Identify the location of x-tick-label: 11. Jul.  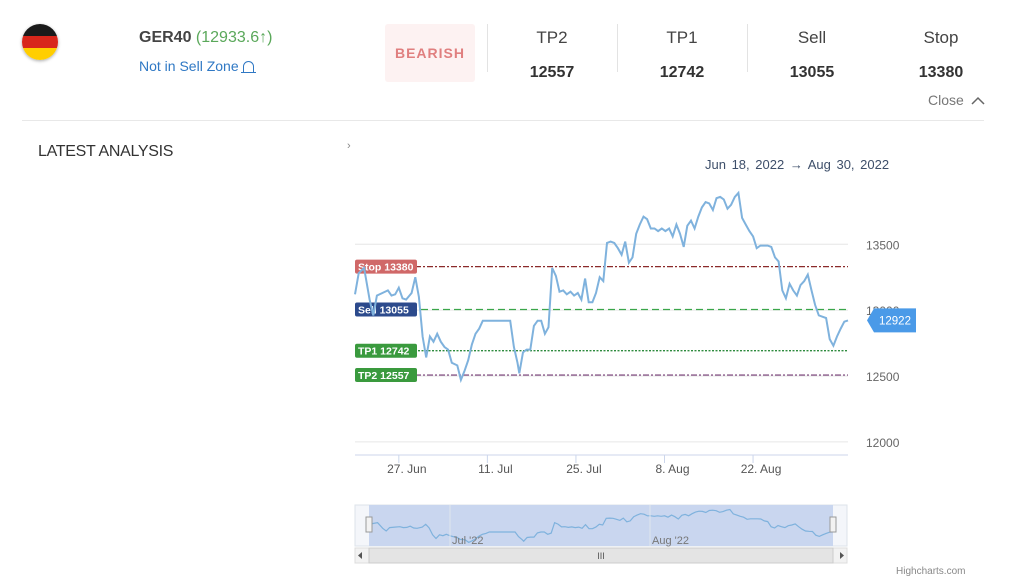
(495, 469).